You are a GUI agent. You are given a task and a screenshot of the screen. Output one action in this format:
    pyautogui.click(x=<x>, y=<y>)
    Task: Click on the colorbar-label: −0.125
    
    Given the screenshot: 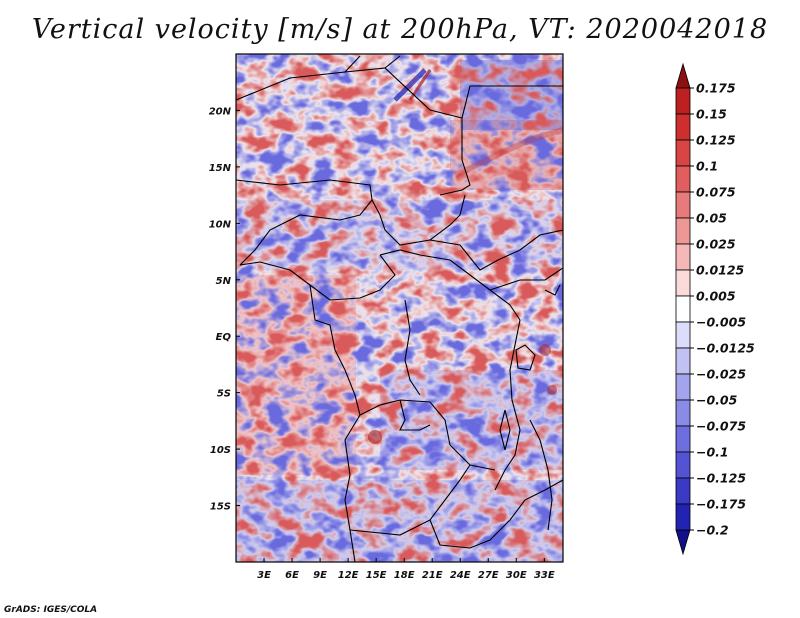 What is the action you would take?
    pyautogui.click(x=721, y=478)
    